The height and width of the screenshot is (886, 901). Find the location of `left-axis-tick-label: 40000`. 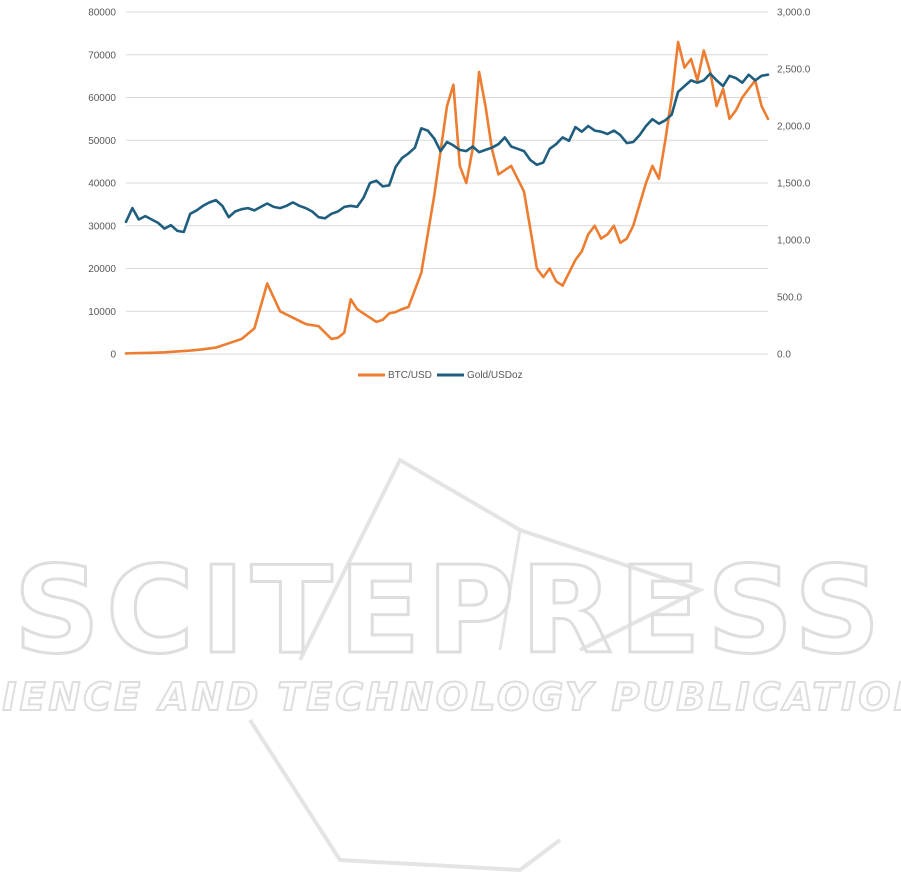

left-axis-tick-label: 40000 is located at coordinates (102, 184).